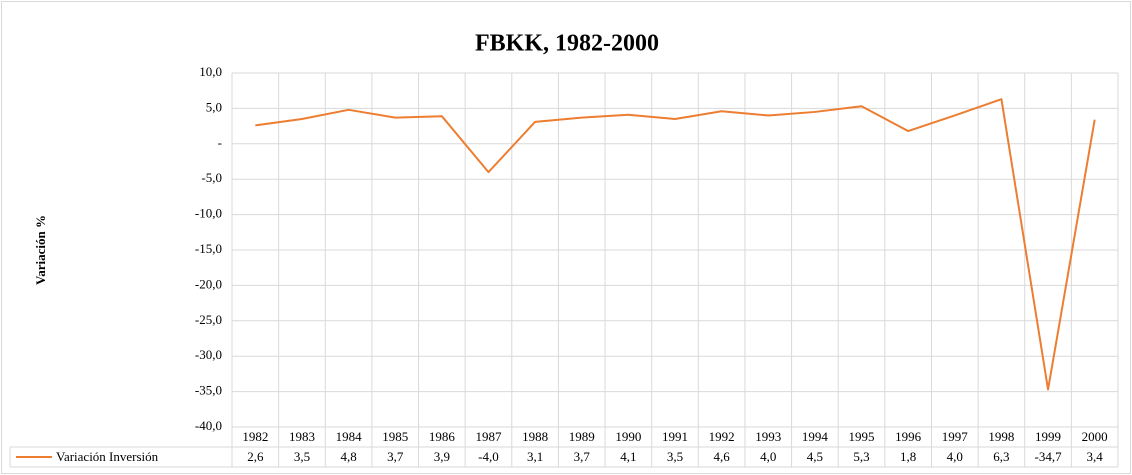 Image resolution: width=1132 pixels, height=475 pixels. What do you see at coordinates (628, 456) in the screenshot?
I see `data-table-value: 4,1` at bounding box center [628, 456].